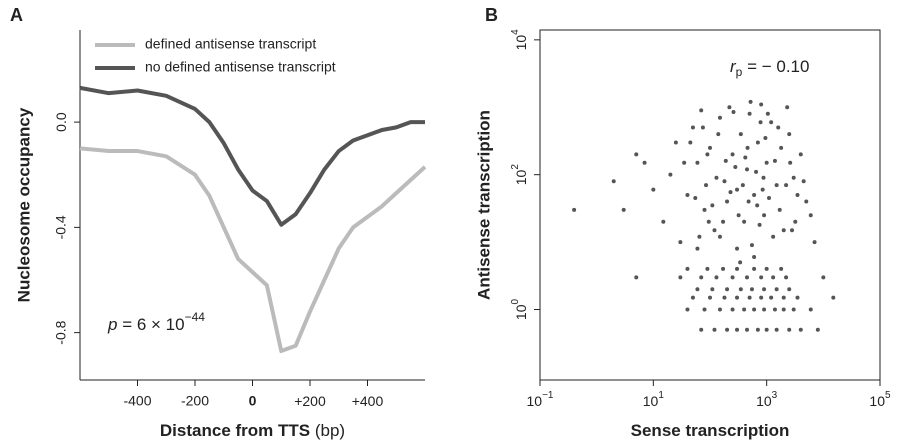  I want to click on y-tick-label: 10⁰, so click(519, 309).